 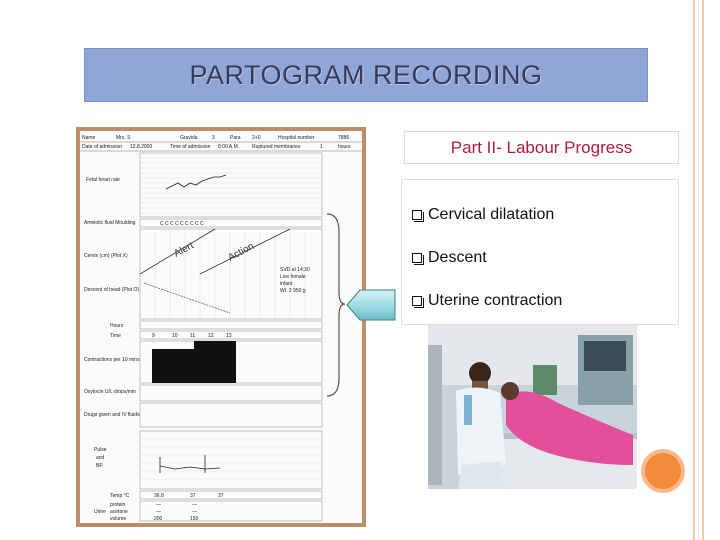 What do you see at coordinates (118, 519) in the screenshot?
I see `pg-urine-volume: volume` at bounding box center [118, 519].